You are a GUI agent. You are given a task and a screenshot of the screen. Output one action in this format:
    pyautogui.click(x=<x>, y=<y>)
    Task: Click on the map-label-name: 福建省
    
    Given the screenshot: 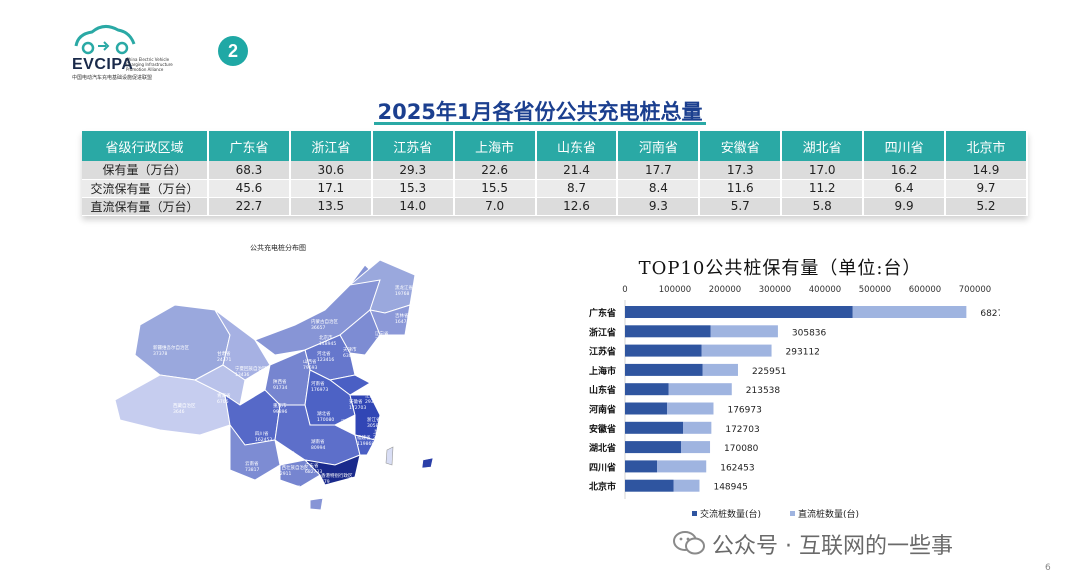 What is the action you would take?
    pyautogui.click(x=364, y=437)
    